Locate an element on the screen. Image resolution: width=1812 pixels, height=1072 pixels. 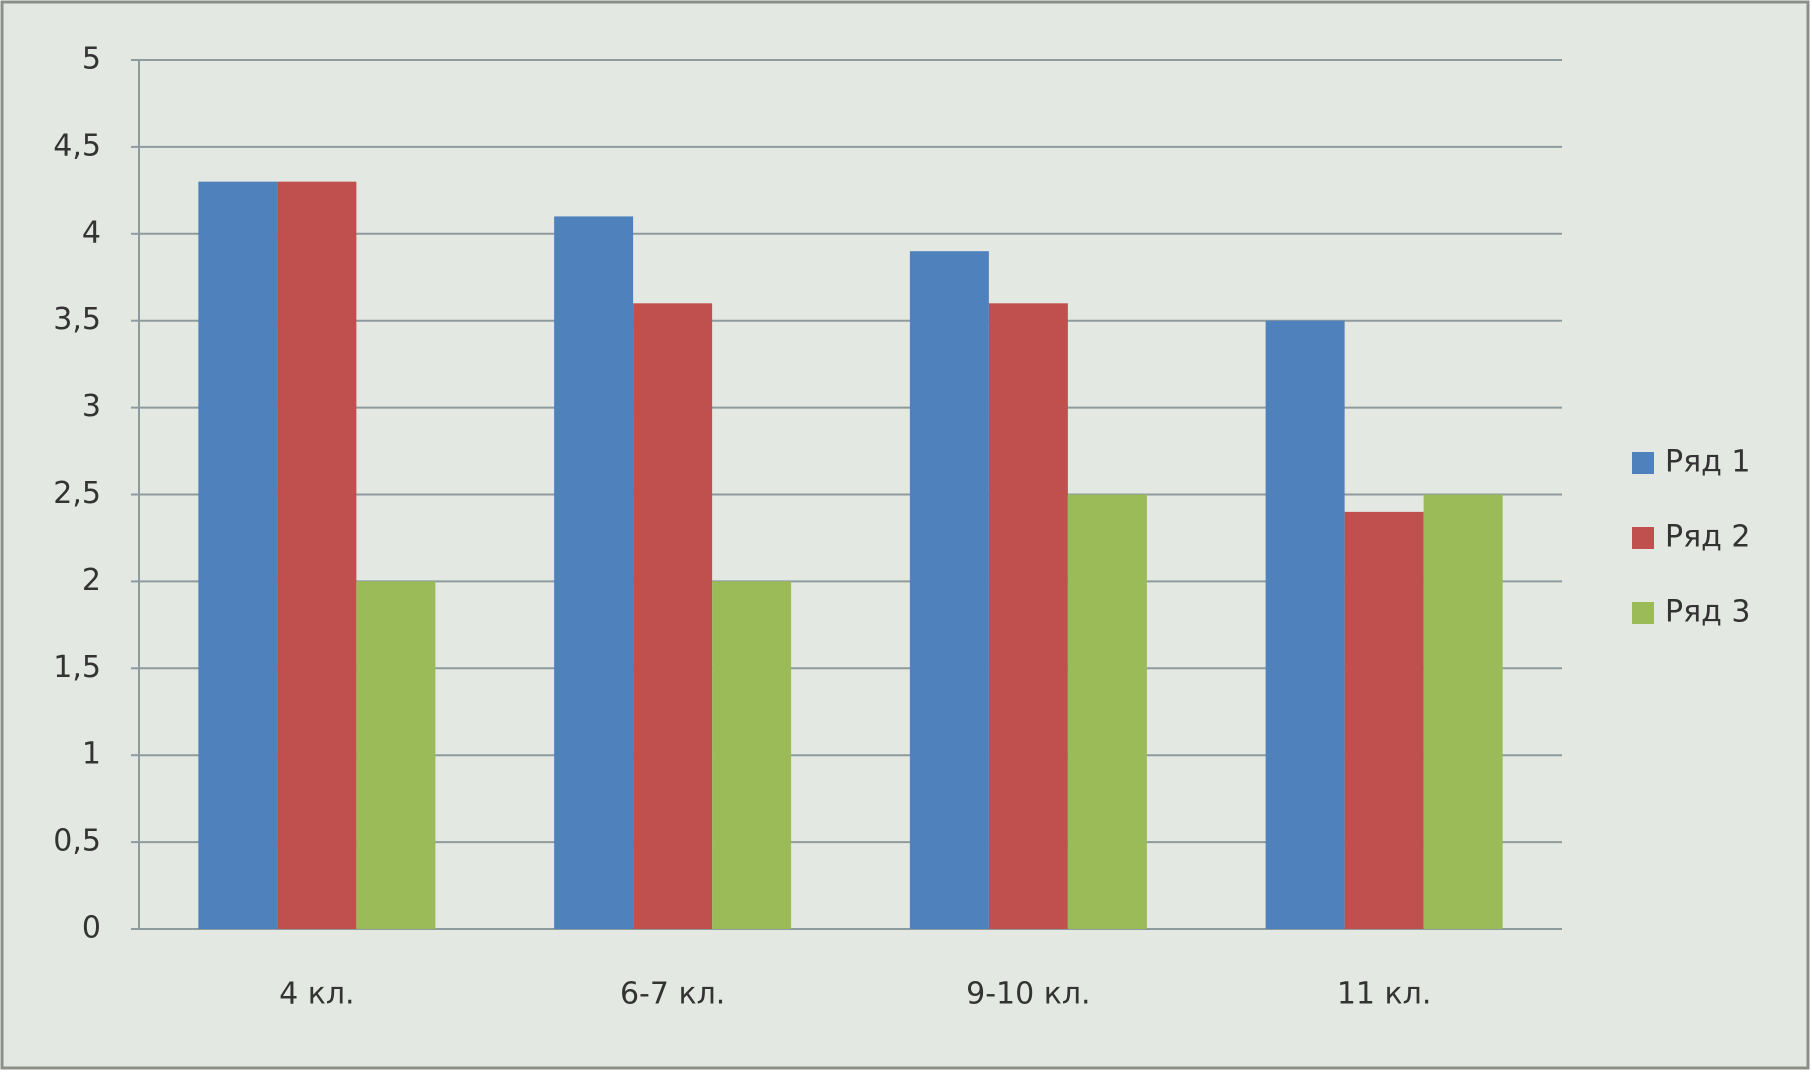
y-tick-label: 1,5 is located at coordinates (77, 667).